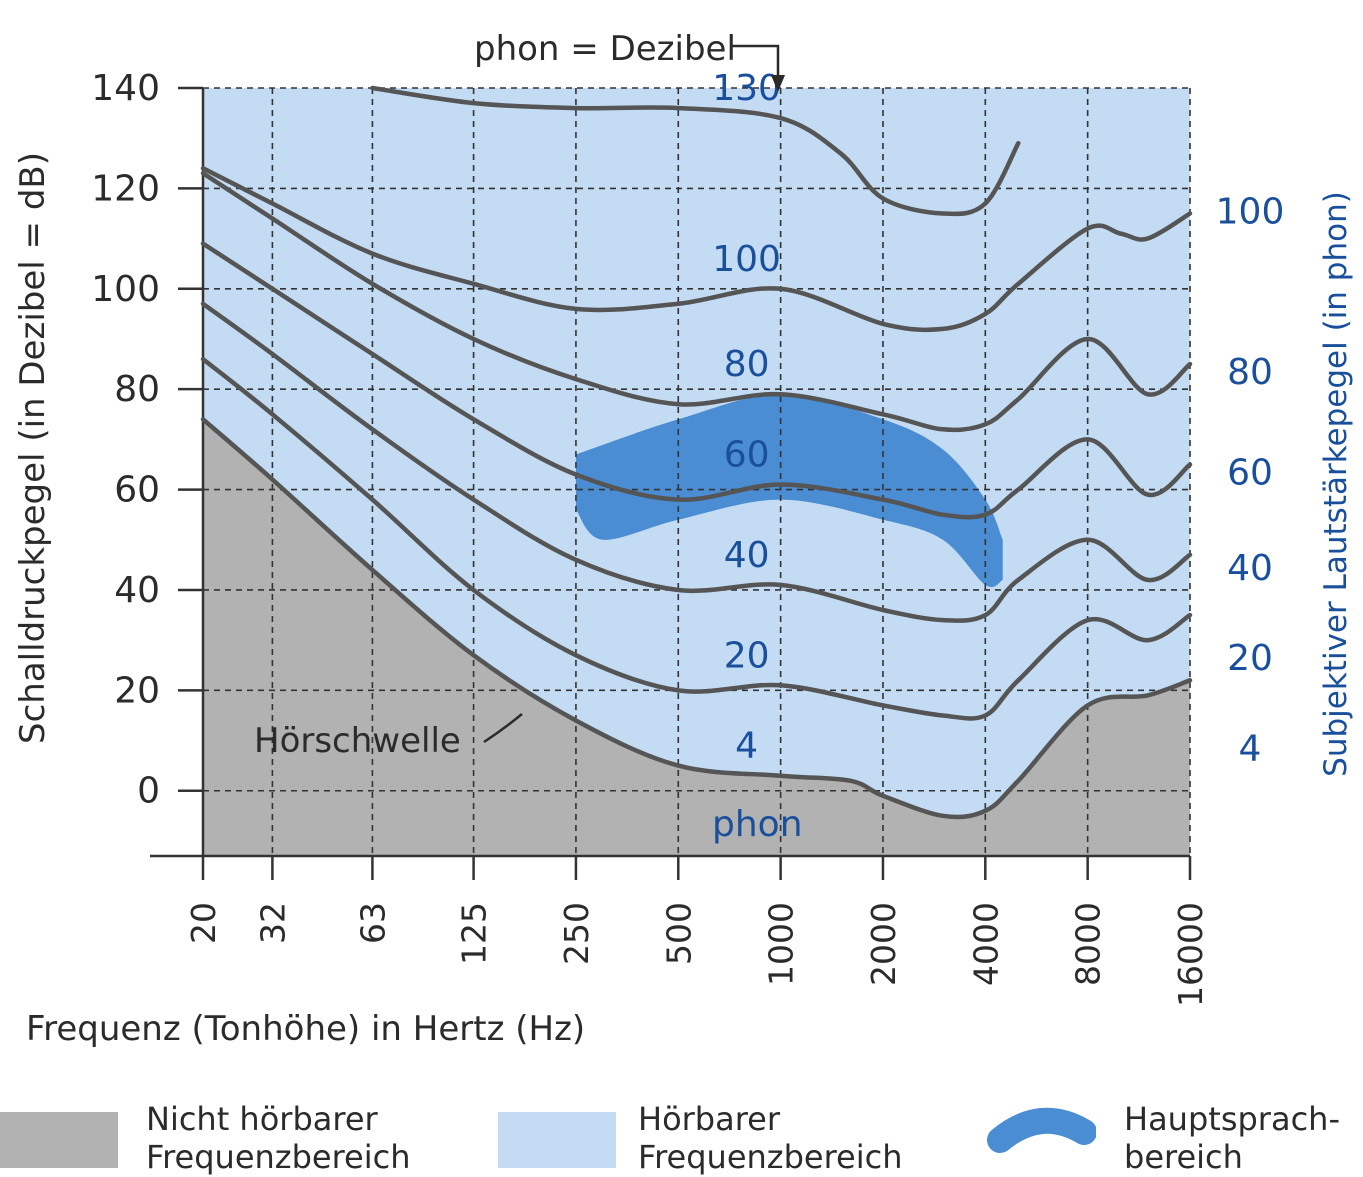 The width and height of the screenshot is (1363, 1177). I want to click on right-tick-label: 80, so click(1250, 372).